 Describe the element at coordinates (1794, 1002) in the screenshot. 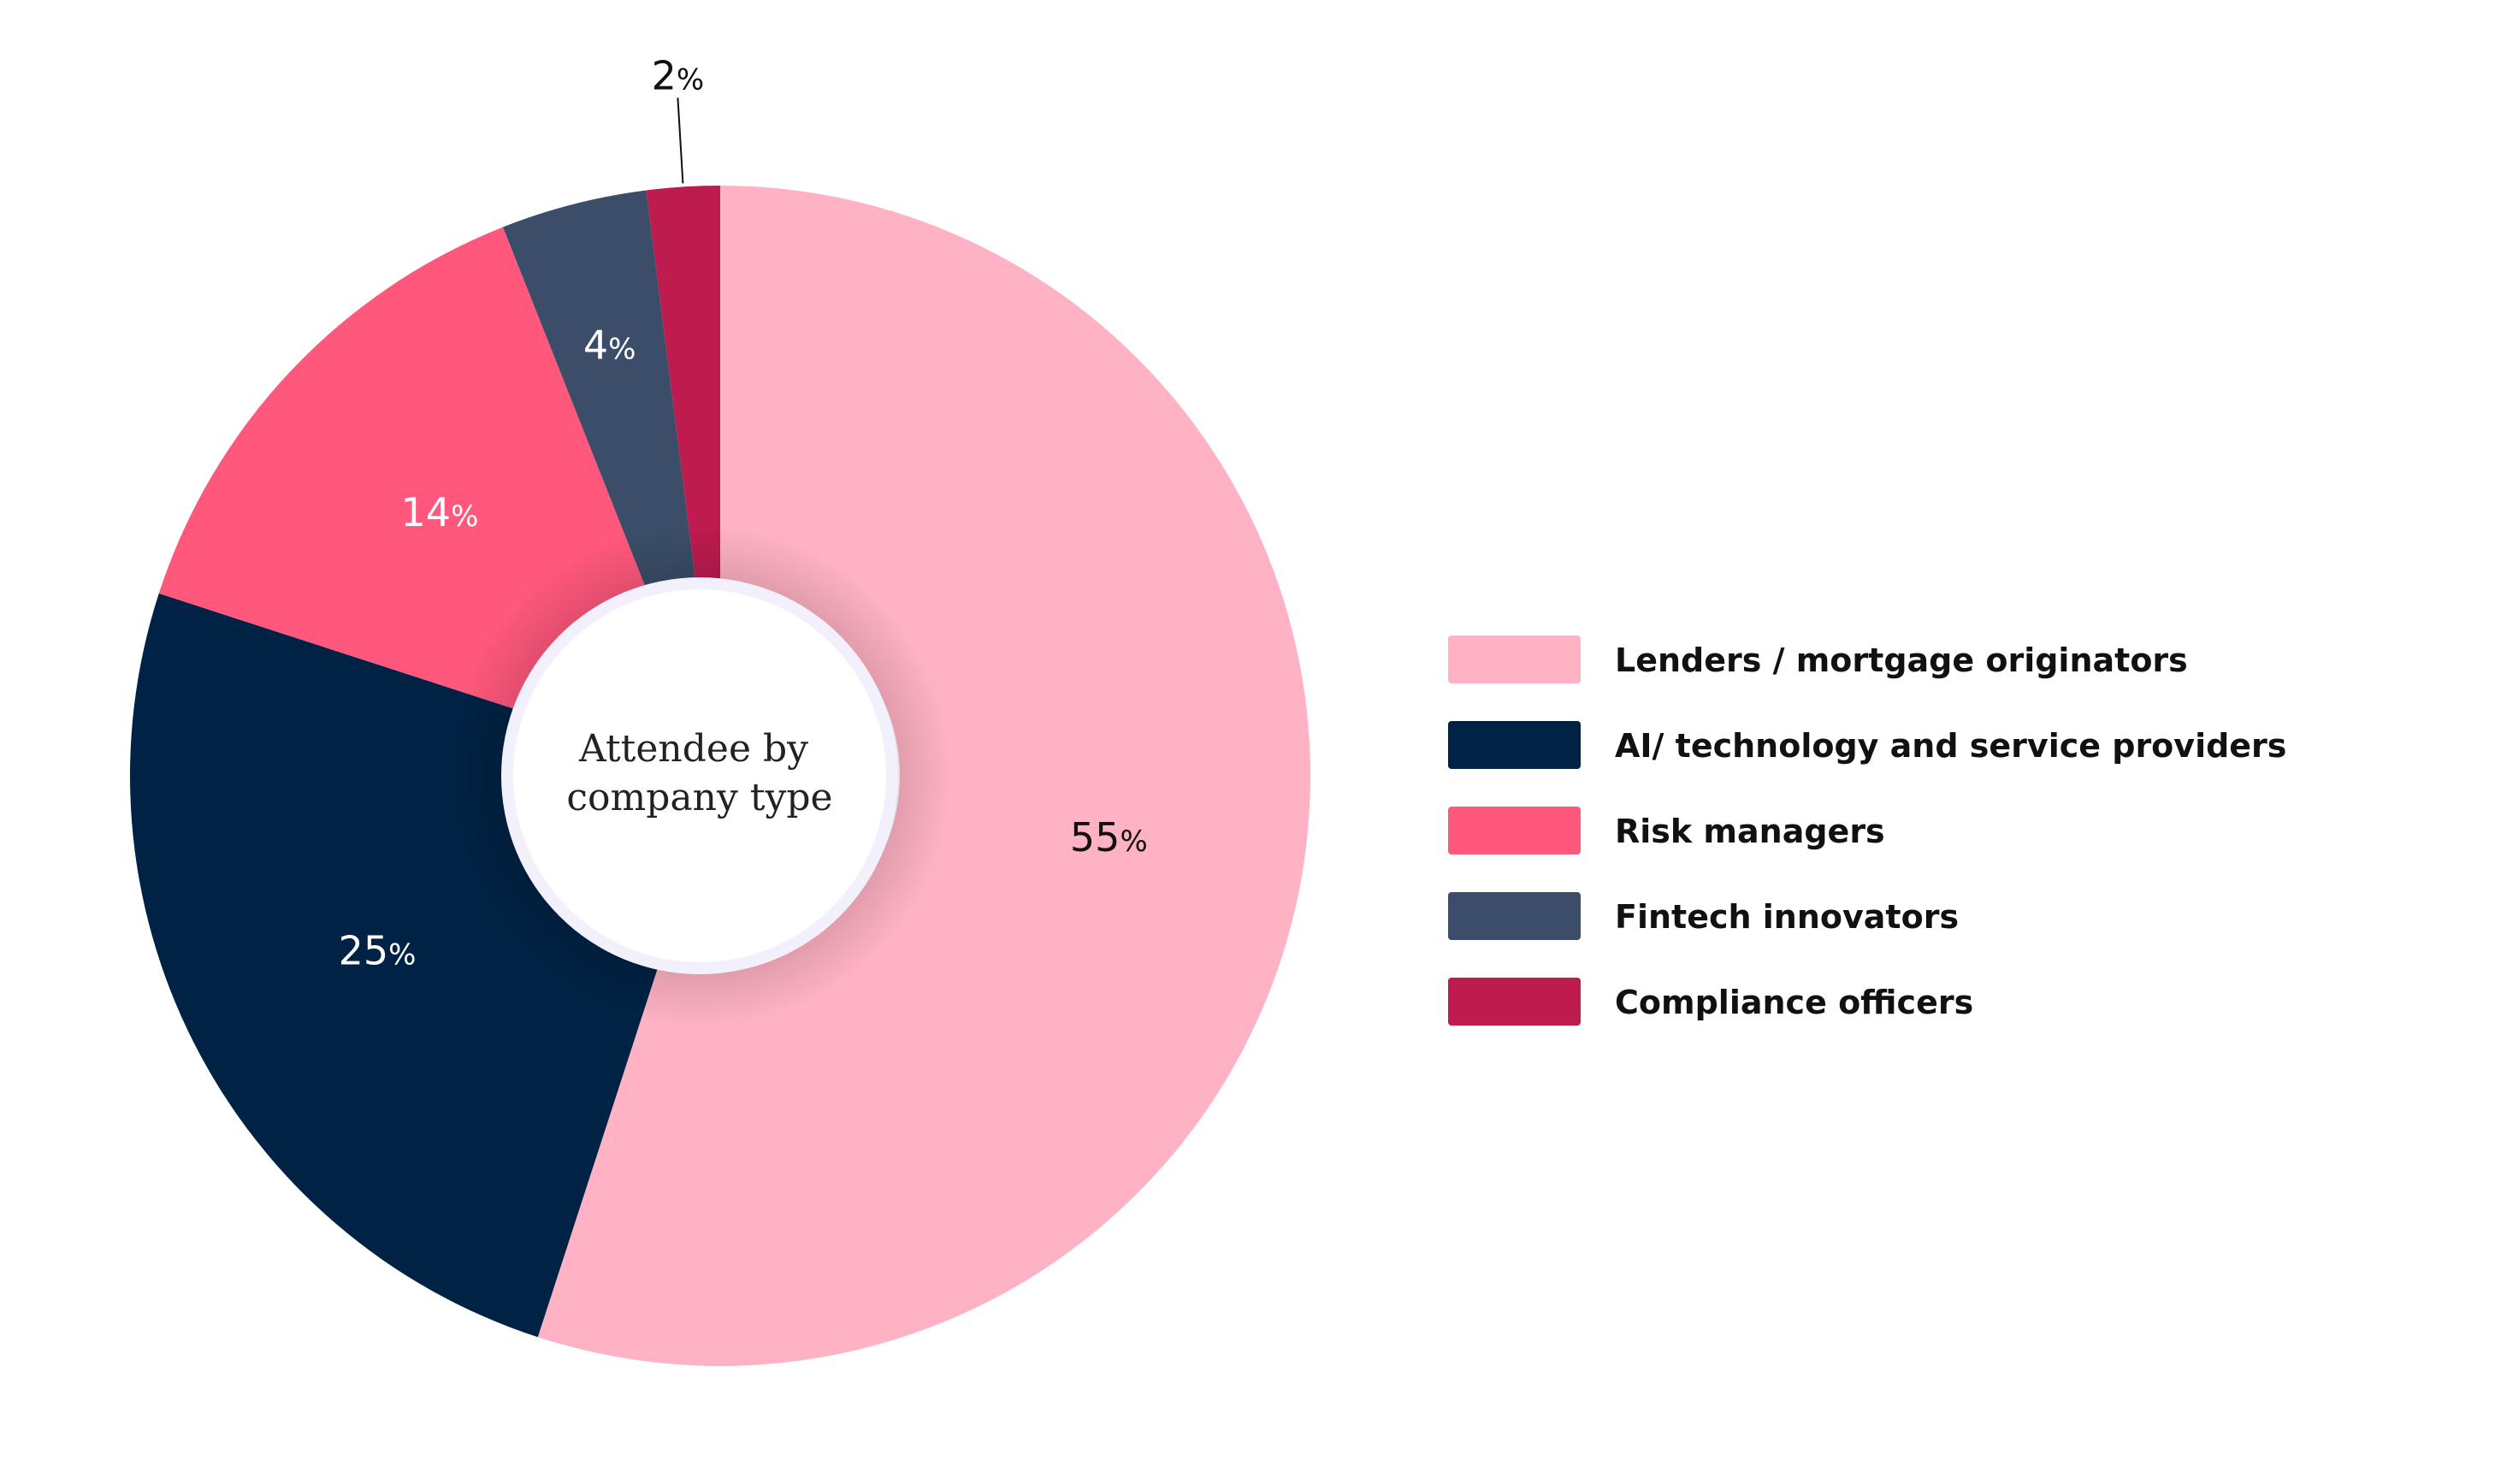

I see `legend-label: Compliance officers` at that location.